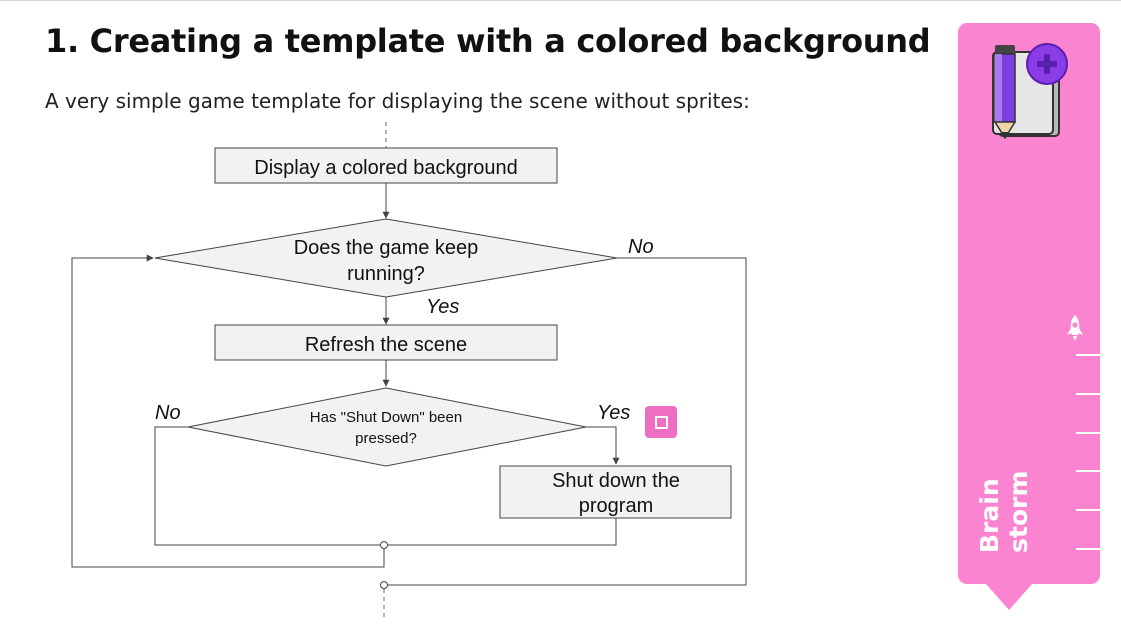 The image size is (1121, 631). What do you see at coordinates (1030, 91) in the screenshot?
I see `notebook-pencil-plus-icon` at bounding box center [1030, 91].